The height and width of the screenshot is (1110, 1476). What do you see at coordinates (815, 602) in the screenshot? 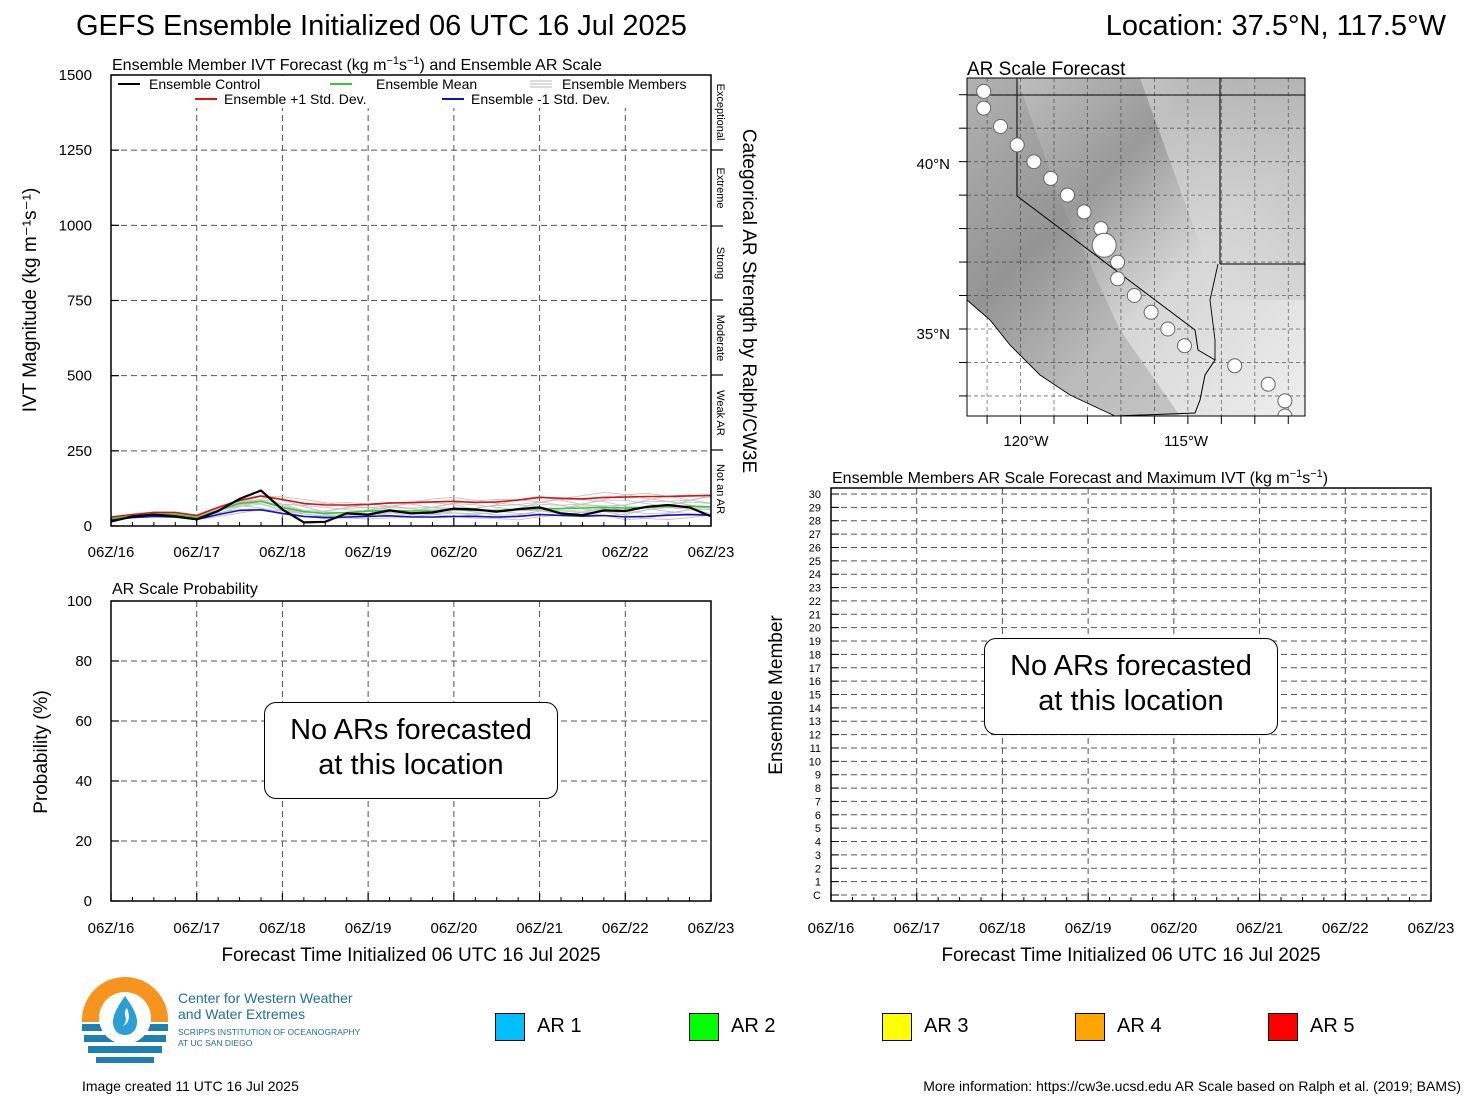
I see `members-row-label: 22` at bounding box center [815, 602].